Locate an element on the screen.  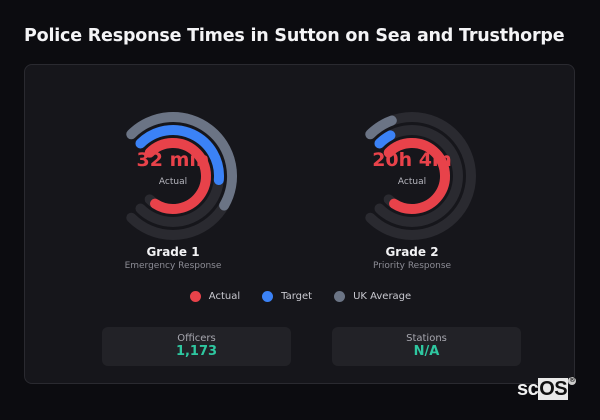
actual-value: 20h 4m is located at coordinates (412, 160).